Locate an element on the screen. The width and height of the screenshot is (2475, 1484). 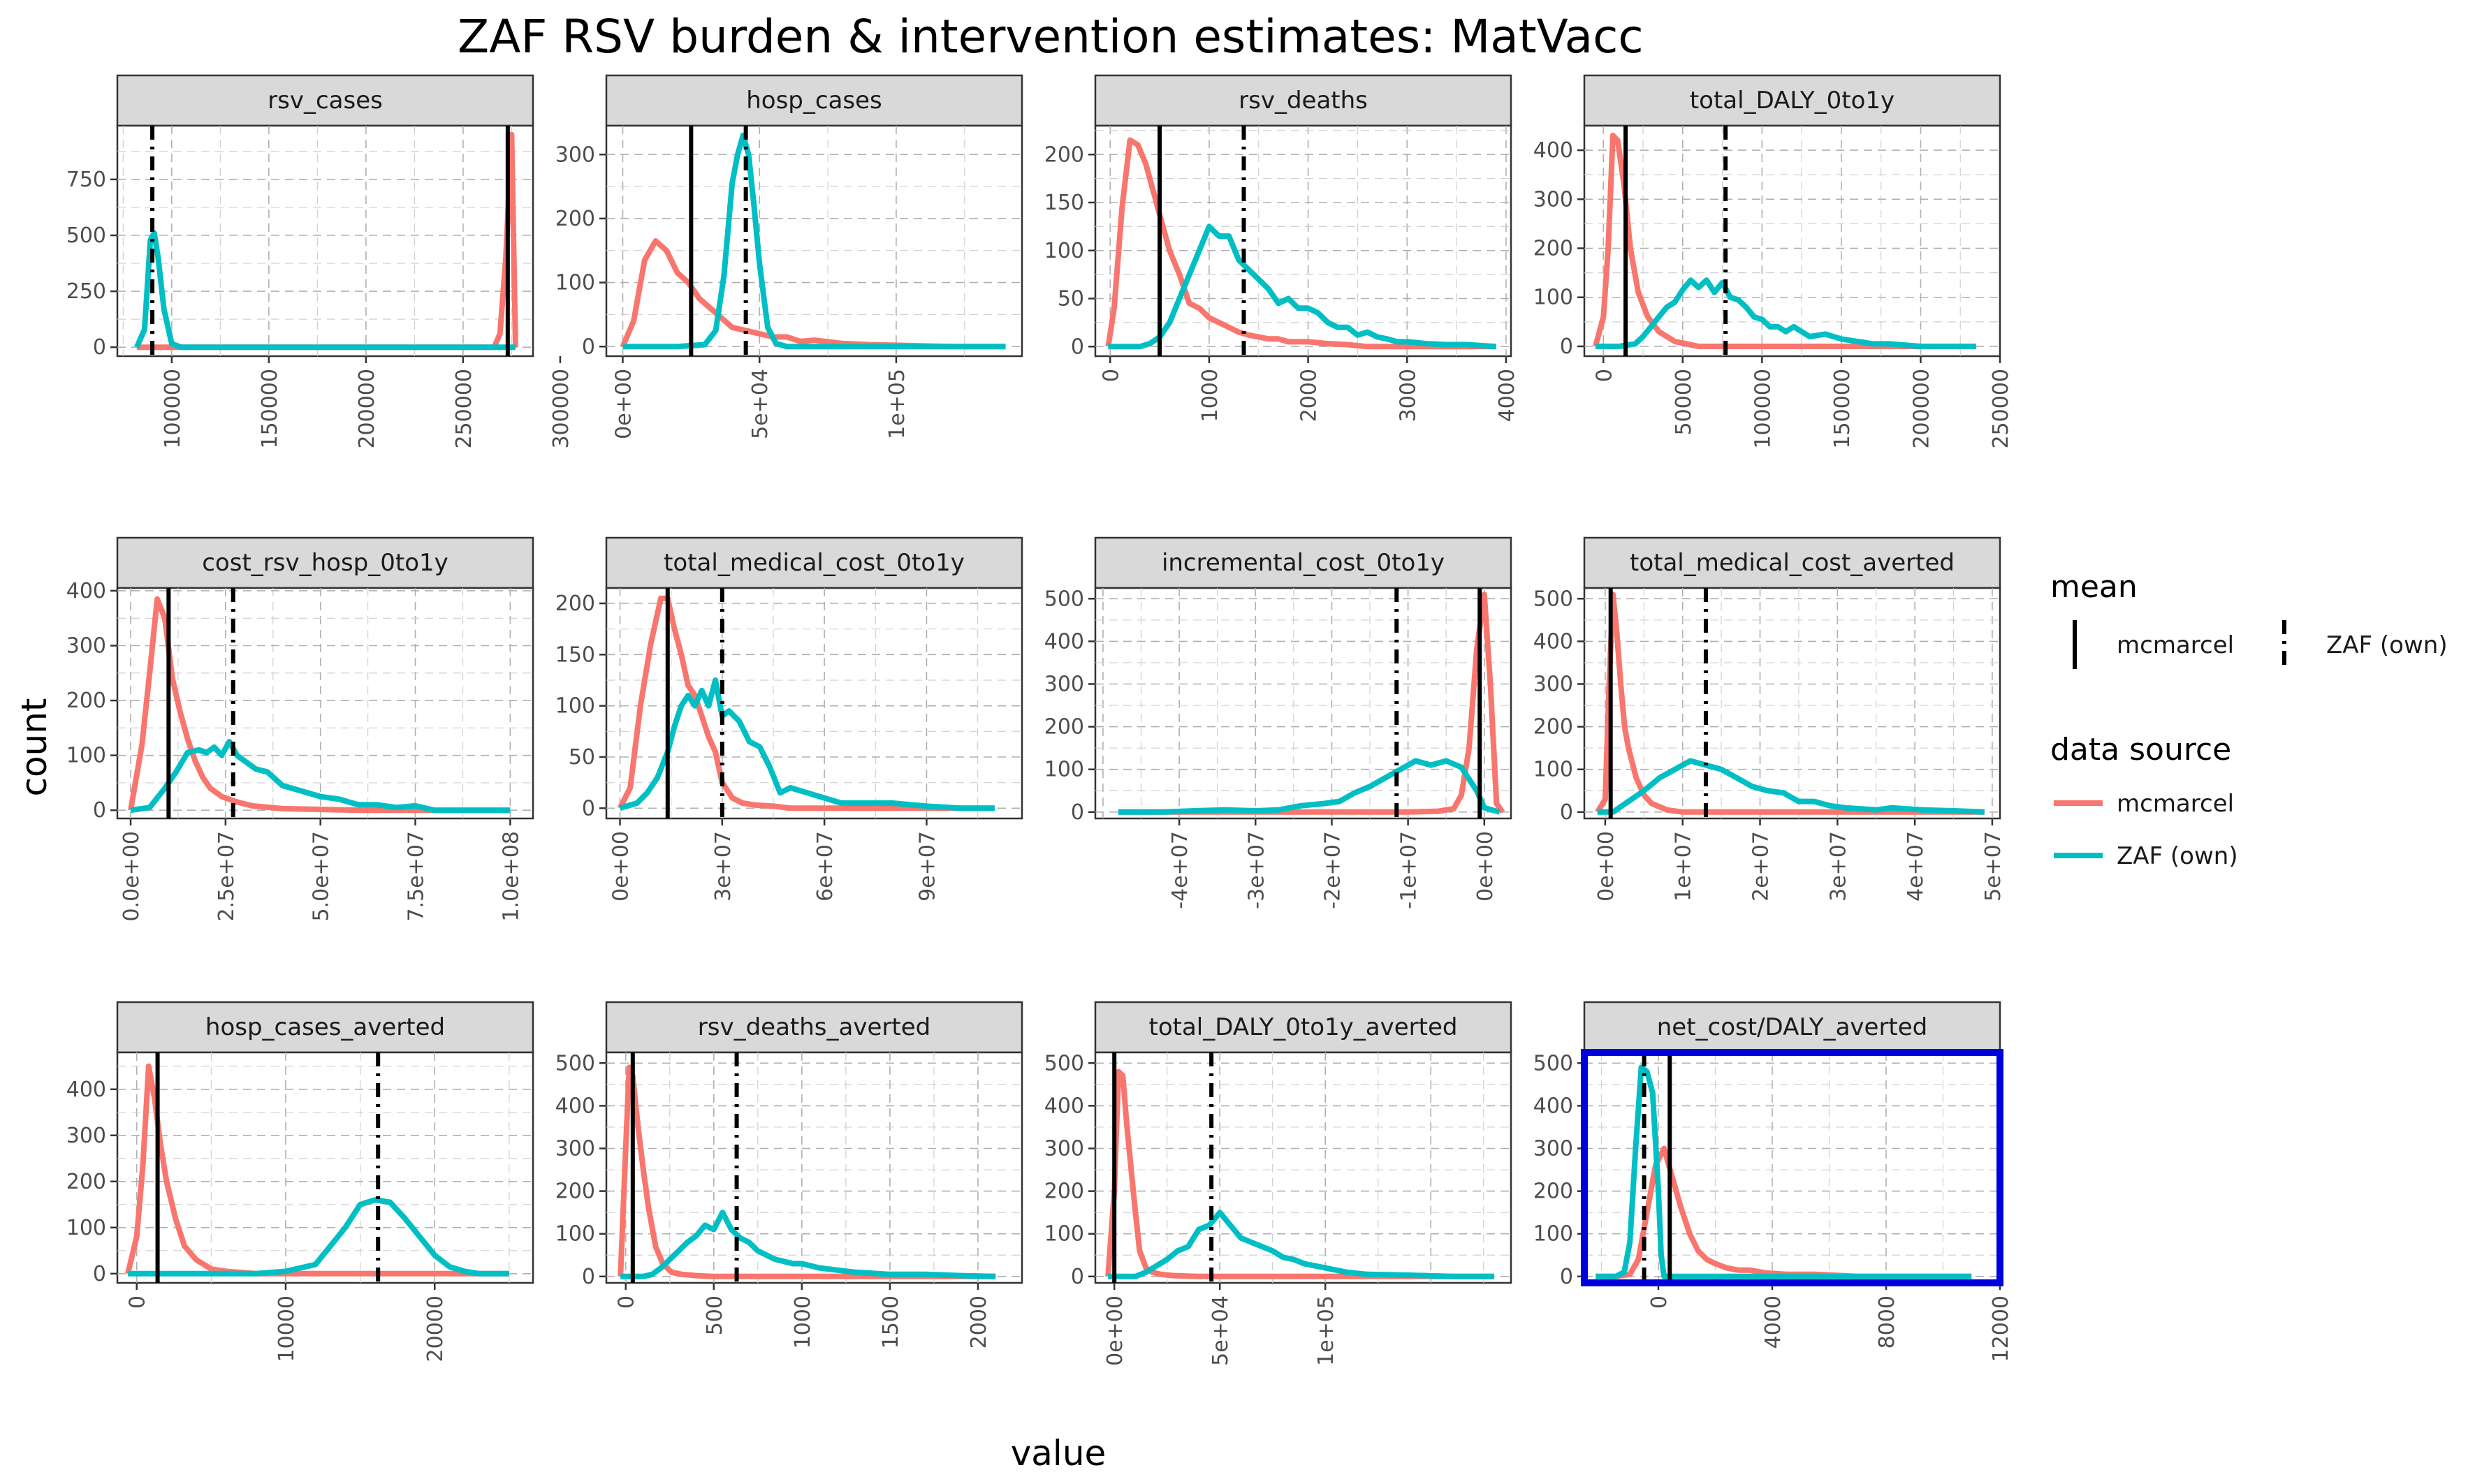
y-tick-label: 50 is located at coordinates (1071, 299).